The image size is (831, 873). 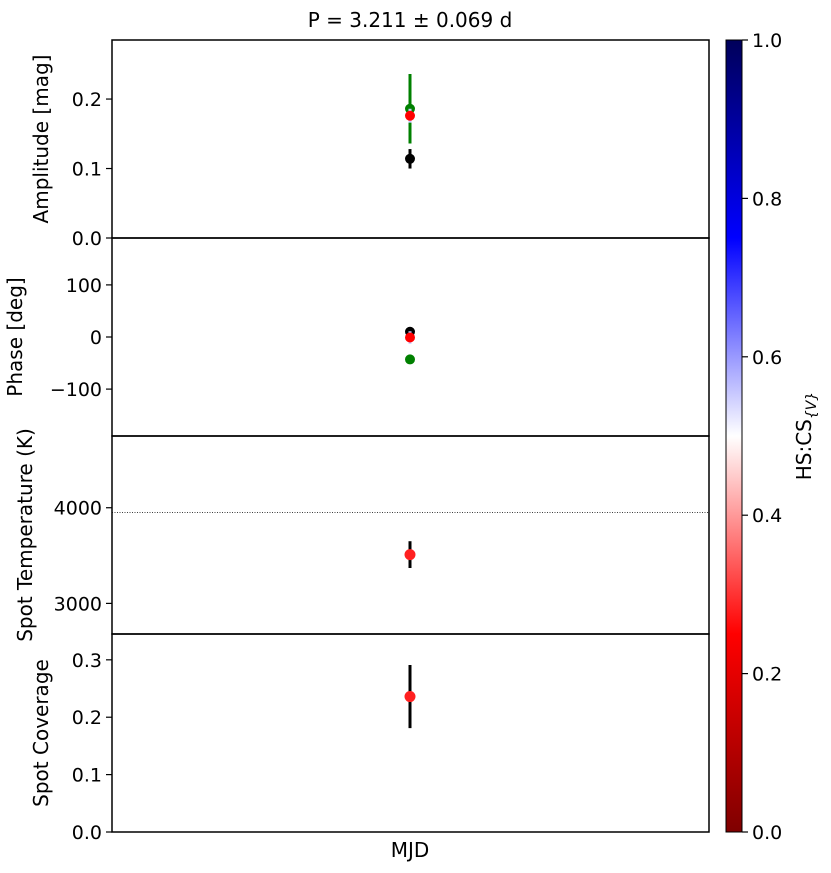 I want to click on chart-title: P = 3.211 ± 0.069 d, so click(x=410, y=20).